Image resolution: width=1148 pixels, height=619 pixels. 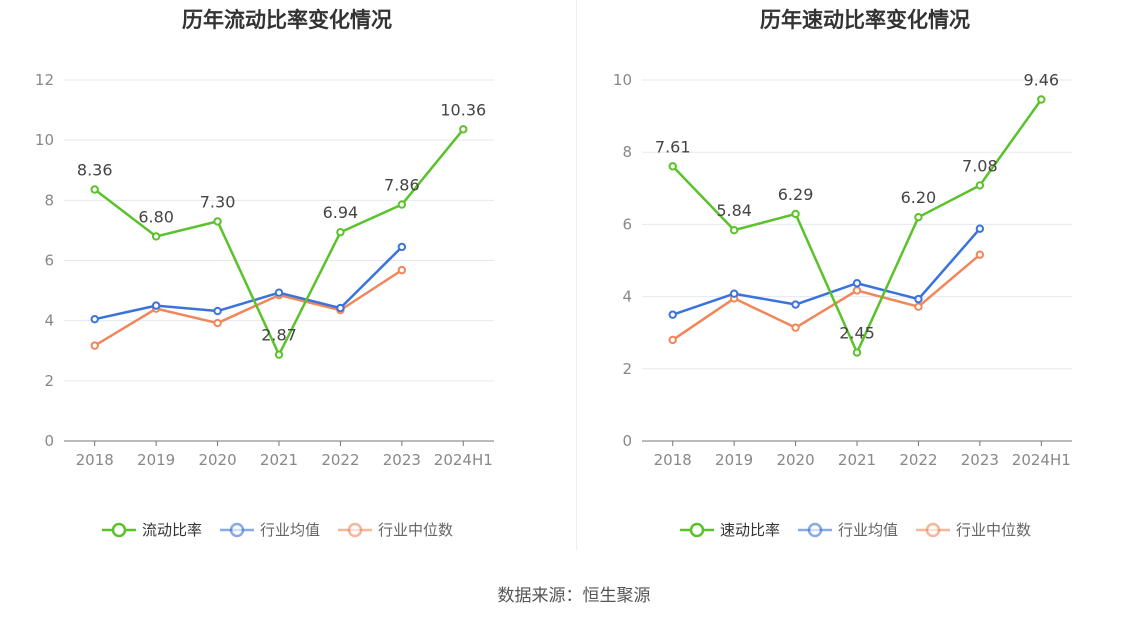 I want to click on data-label: 7.30, so click(x=218, y=201).